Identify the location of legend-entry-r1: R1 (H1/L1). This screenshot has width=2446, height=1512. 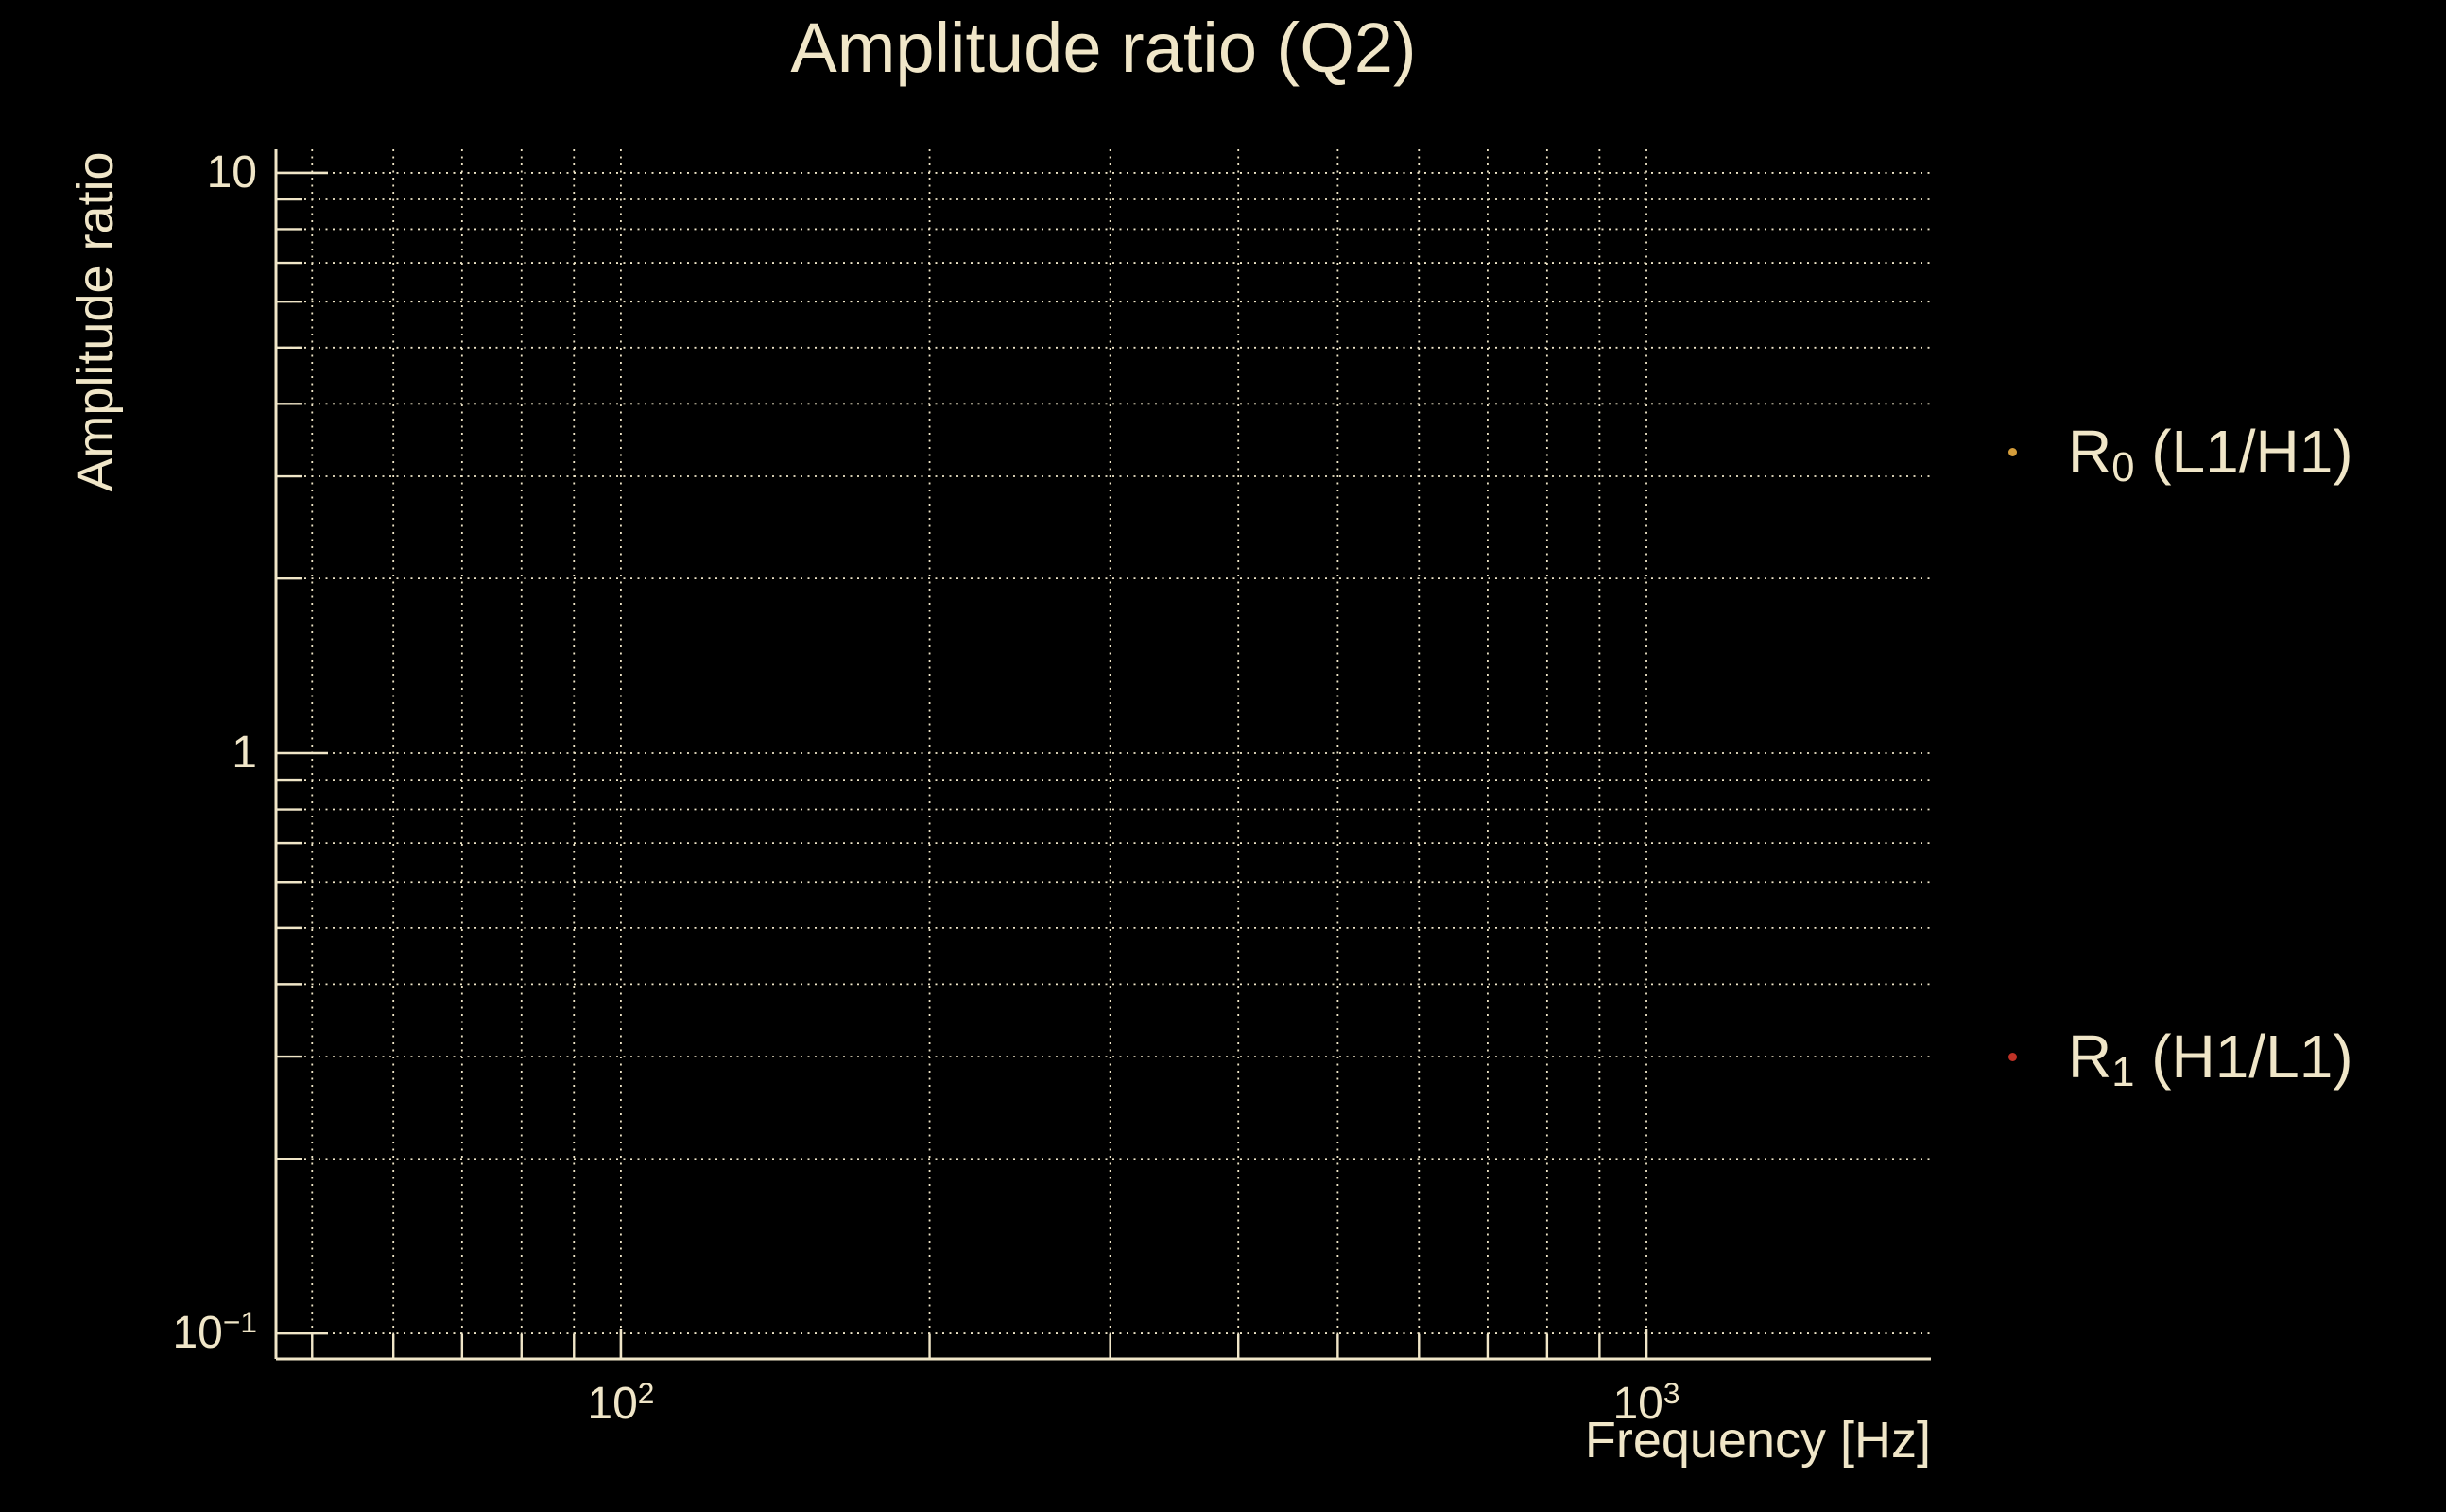
(2180, 1058).